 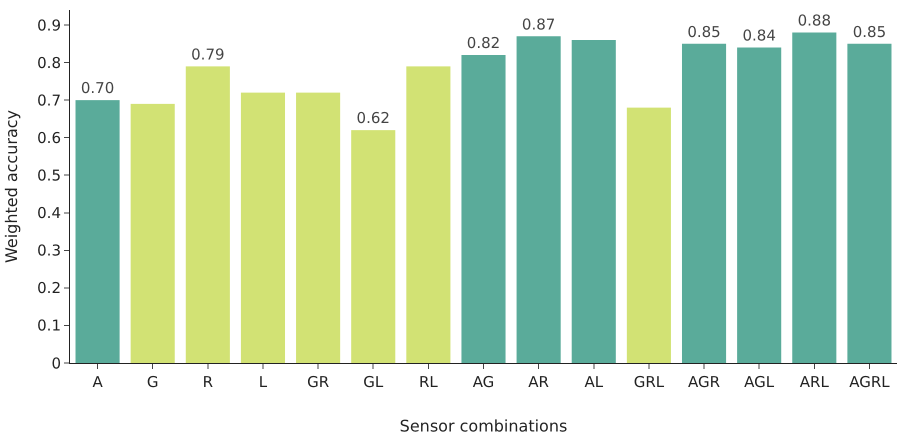 What do you see at coordinates (49, 137) in the screenshot?
I see `y-tick-label: 0.6` at bounding box center [49, 137].